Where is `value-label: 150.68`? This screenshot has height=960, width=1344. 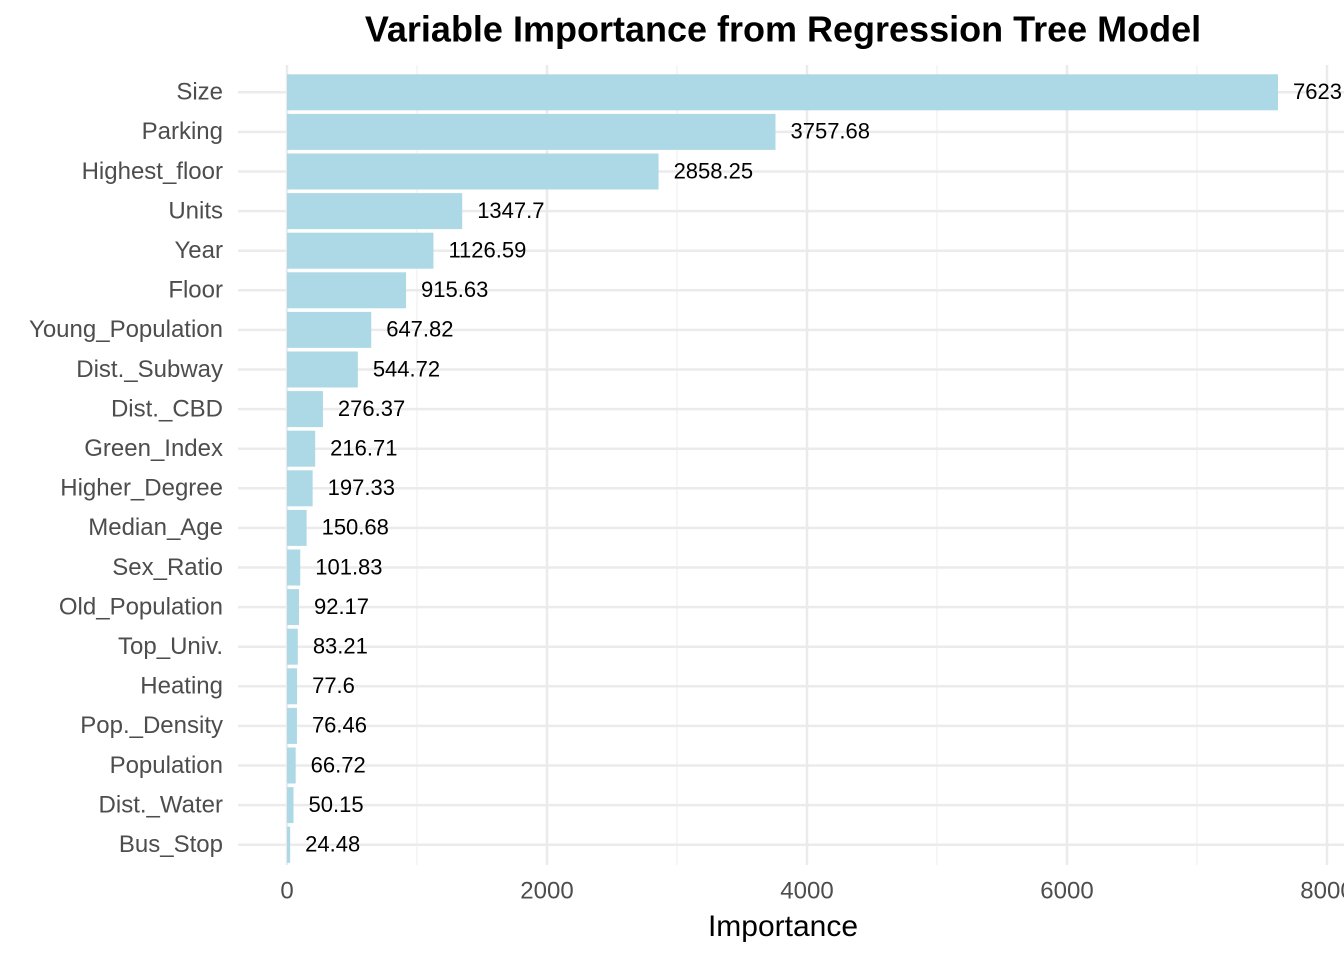
value-label: 150.68 is located at coordinates (355, 527).